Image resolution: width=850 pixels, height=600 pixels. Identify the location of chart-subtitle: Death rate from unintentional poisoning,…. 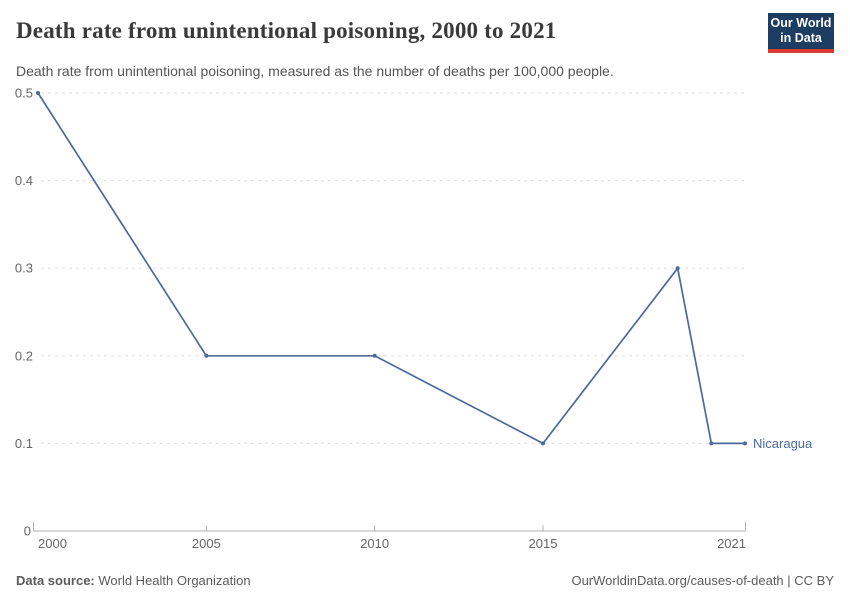
(315, 71).